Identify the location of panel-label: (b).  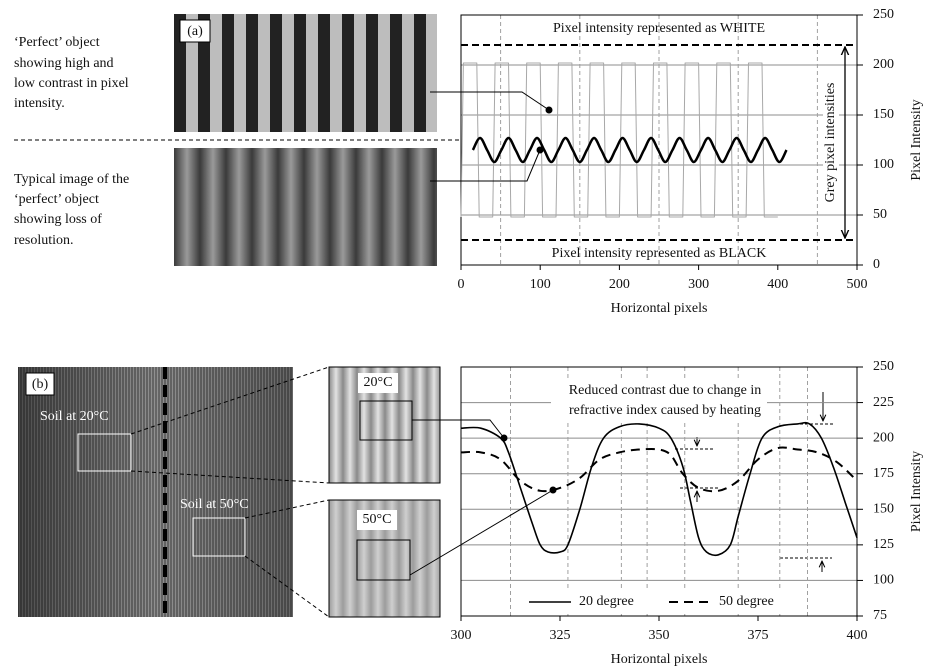
(40, 384).